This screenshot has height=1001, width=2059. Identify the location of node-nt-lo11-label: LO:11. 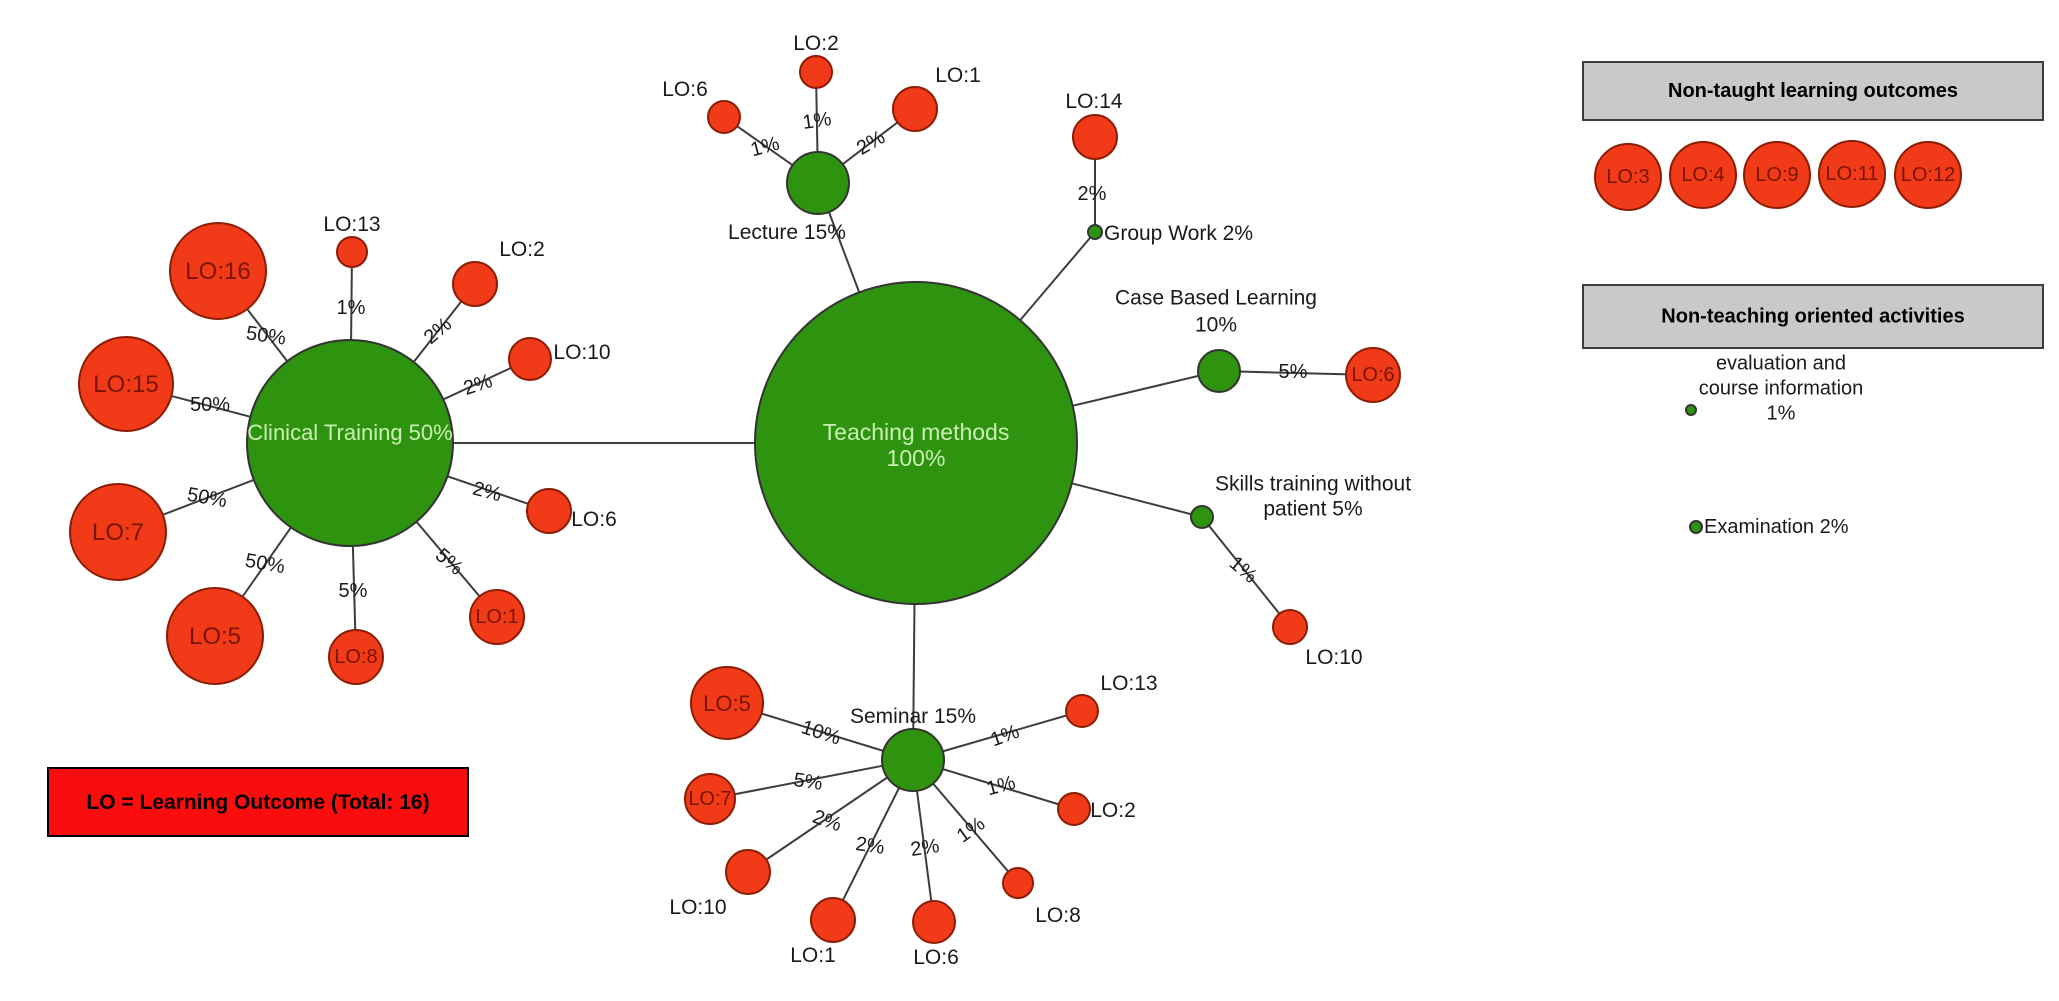
(1852, 174).